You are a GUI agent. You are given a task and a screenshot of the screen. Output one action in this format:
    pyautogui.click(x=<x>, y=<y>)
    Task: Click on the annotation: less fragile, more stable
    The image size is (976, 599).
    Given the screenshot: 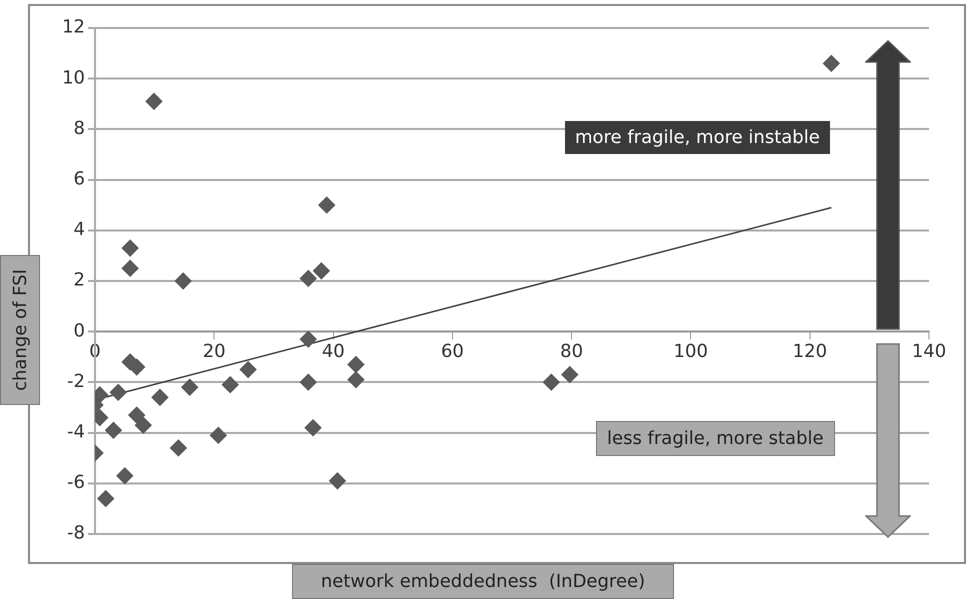 What is the action you would take?
    pyautogui.click(x=715, y=438)
    